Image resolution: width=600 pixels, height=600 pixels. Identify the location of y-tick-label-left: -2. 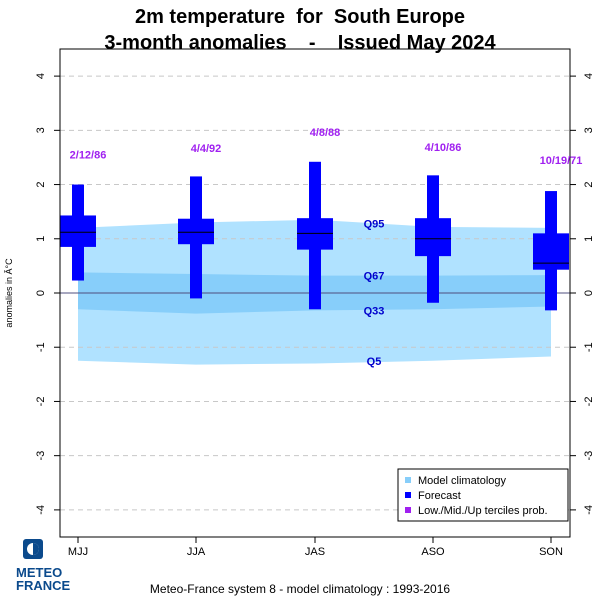
(41, 402).